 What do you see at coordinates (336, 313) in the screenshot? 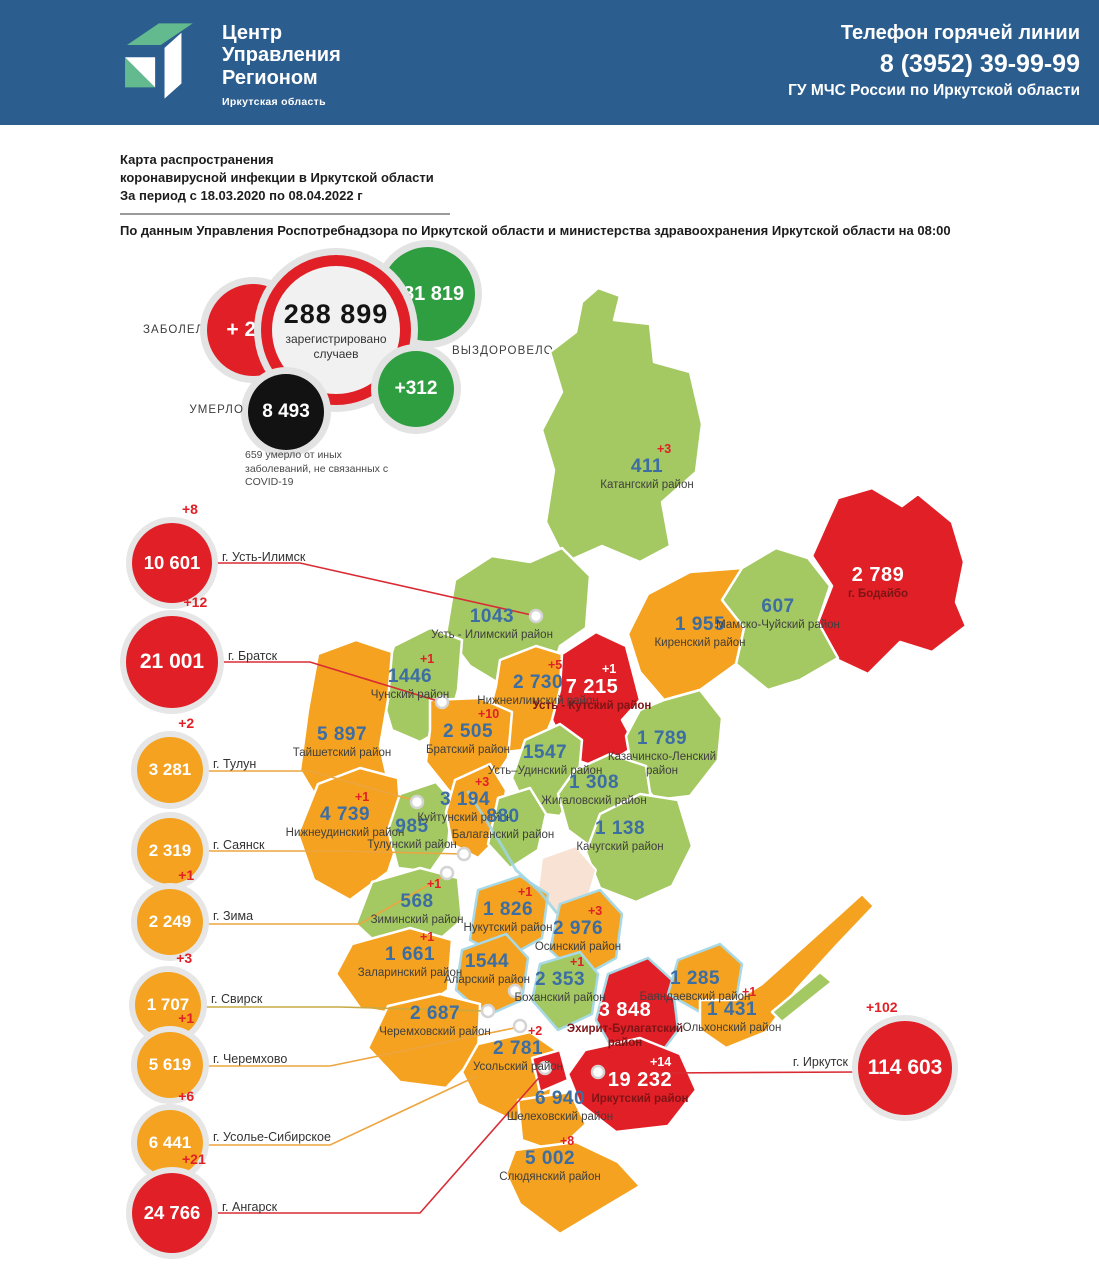
I see `registered-total: 288 899` at bounding box center [336, 313].